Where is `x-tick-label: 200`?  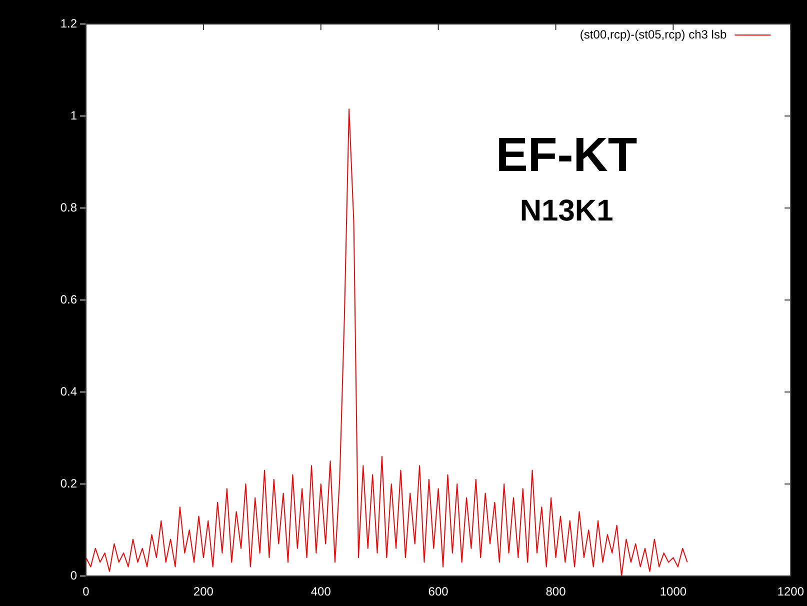
x-tick-label: 200 is located at coordinates (203, 591).